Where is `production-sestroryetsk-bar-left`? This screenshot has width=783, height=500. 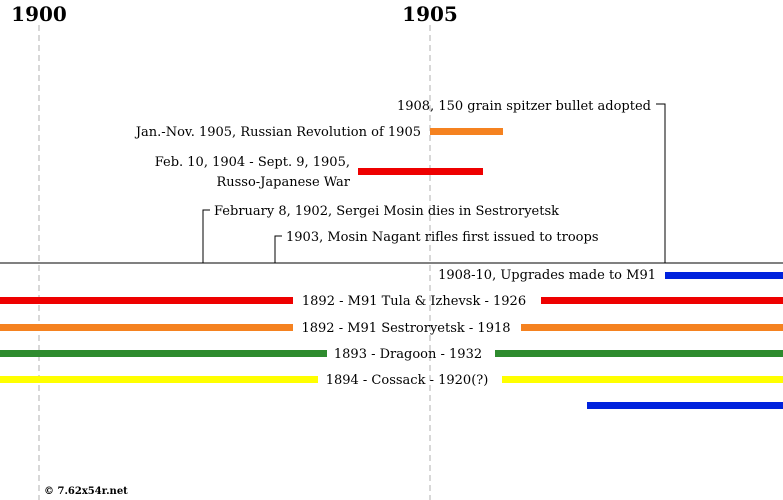
production-sestroryetsk-bar-left is located at coordinates (146, 327).